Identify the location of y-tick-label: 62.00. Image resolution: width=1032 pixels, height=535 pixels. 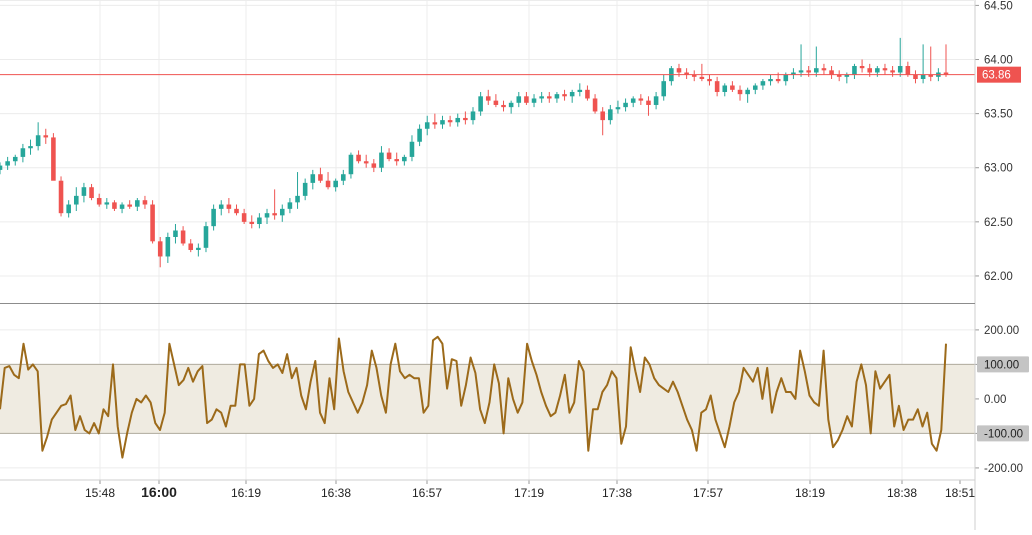
(998, 277).